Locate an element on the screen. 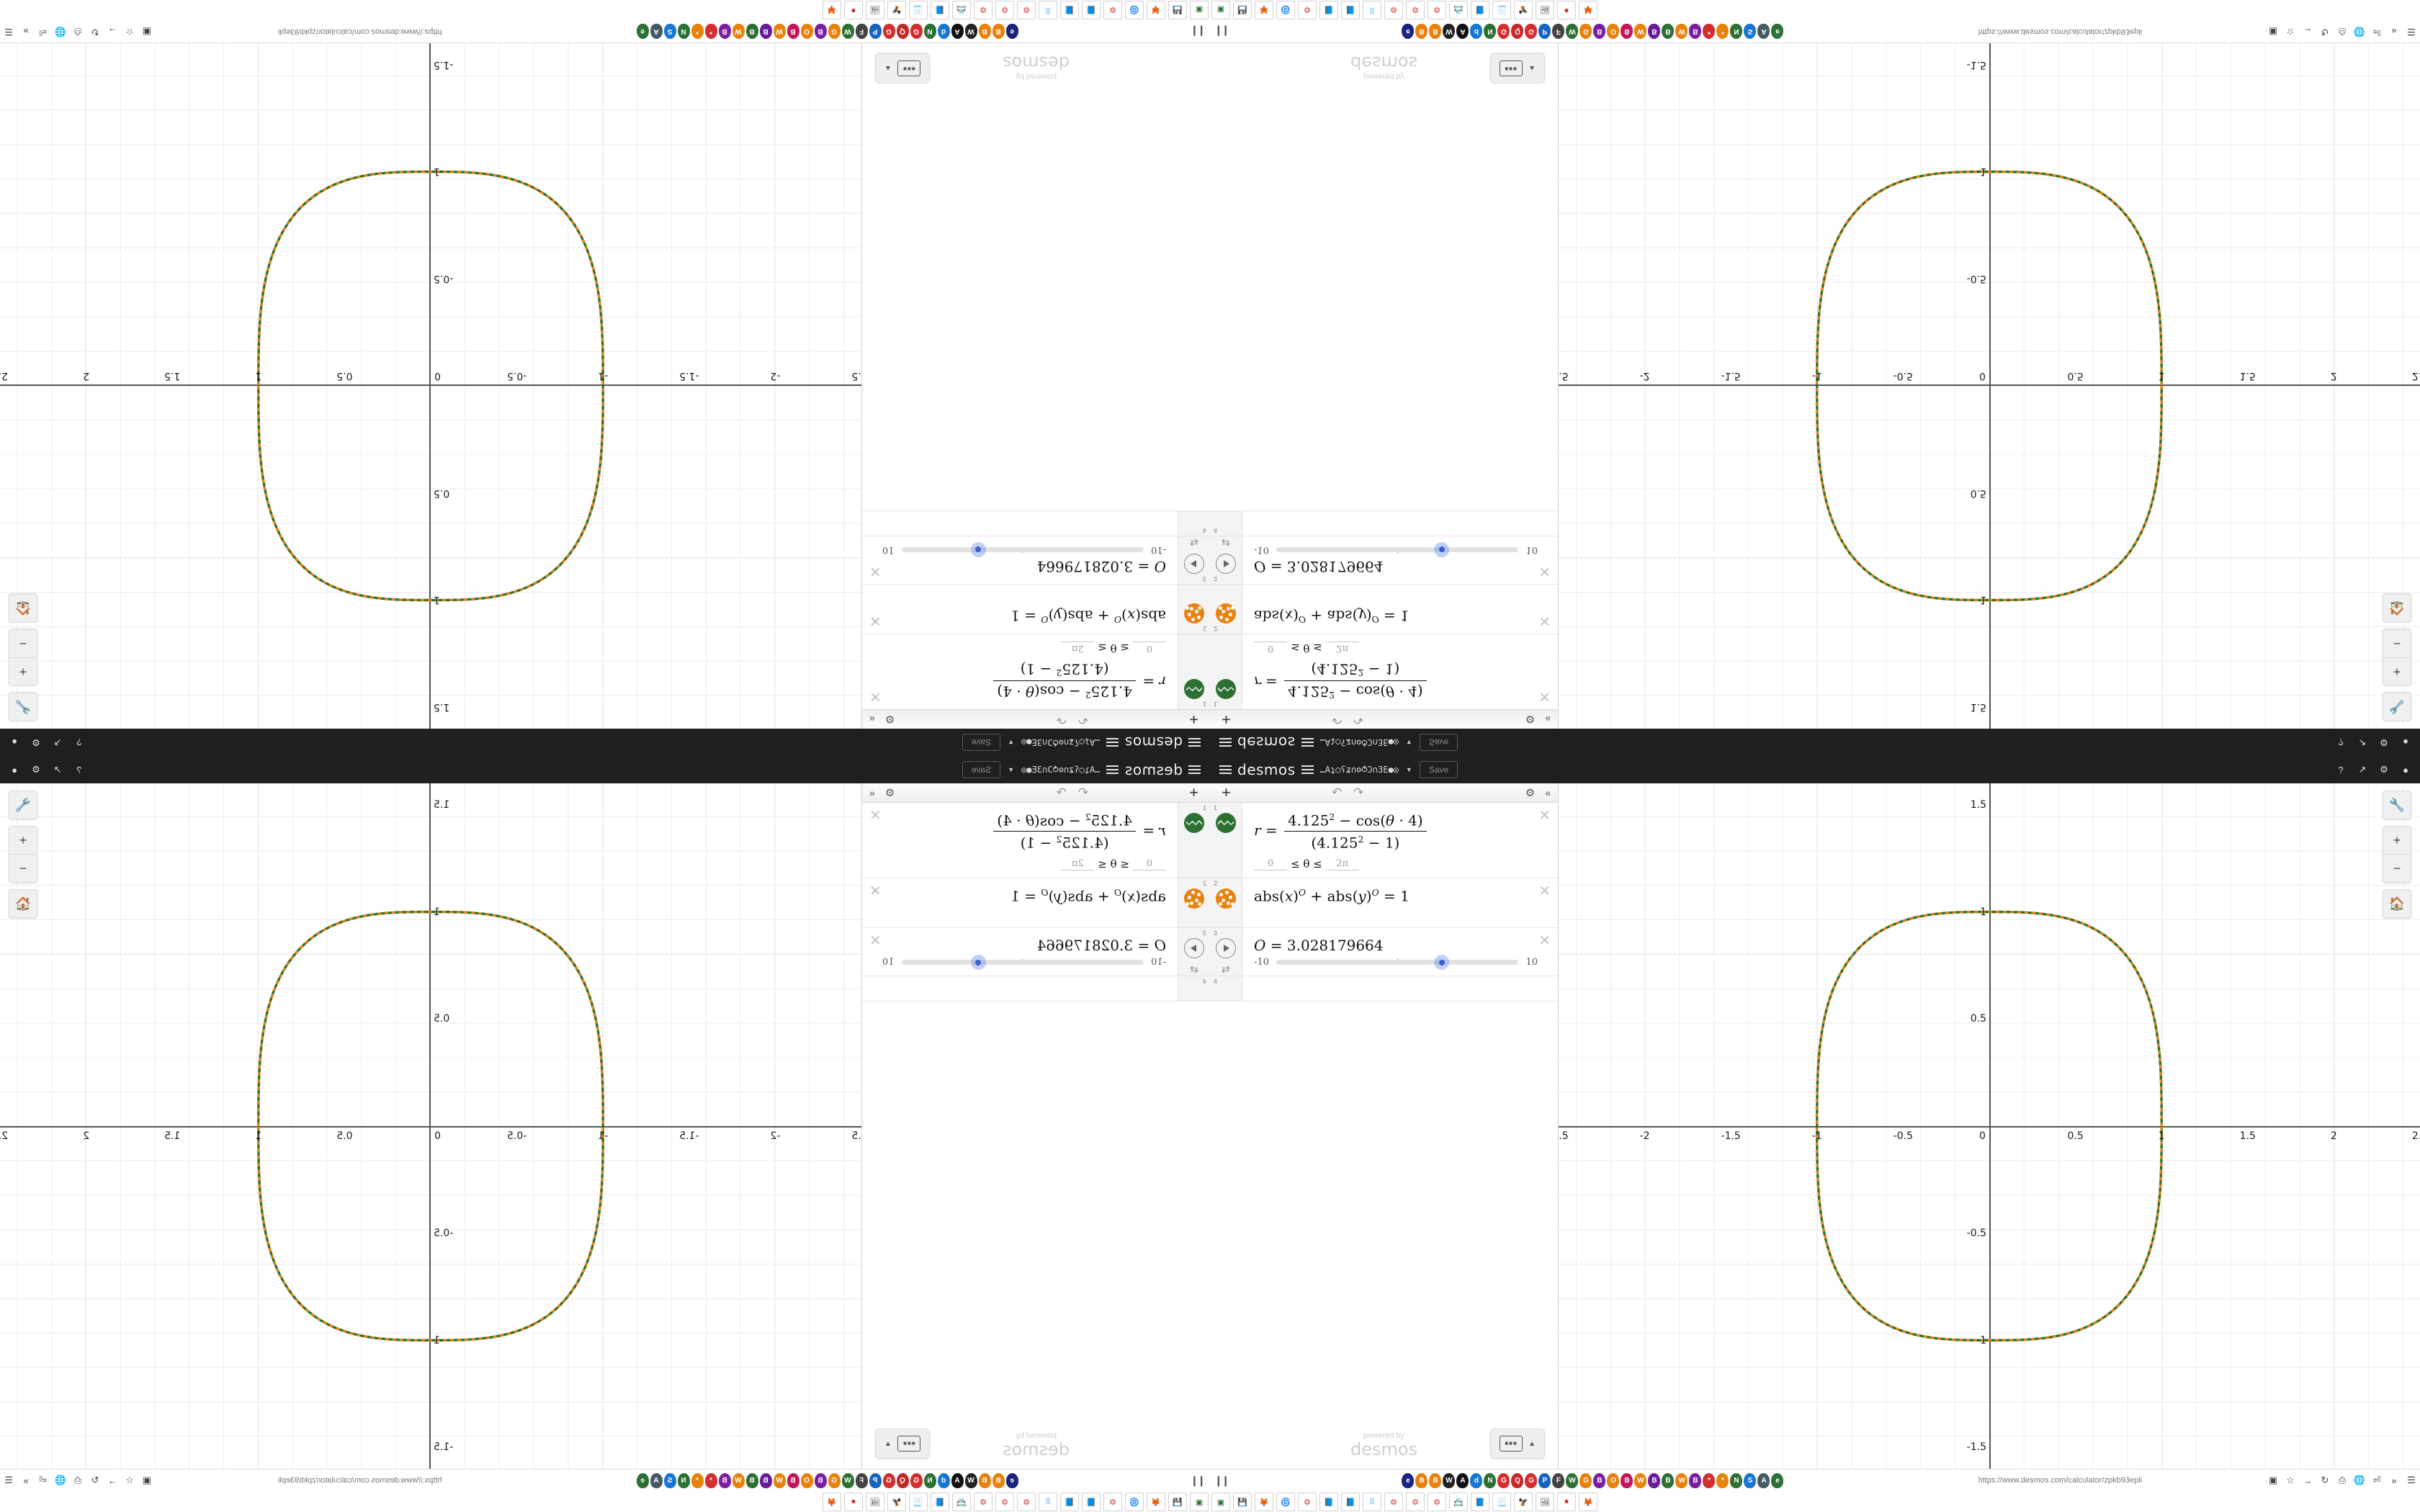 Image resolution: width=2420 pixels, height=1512 pixels. taskbar-app-icon: 🦅 is located at coordinates (1524, 1502).